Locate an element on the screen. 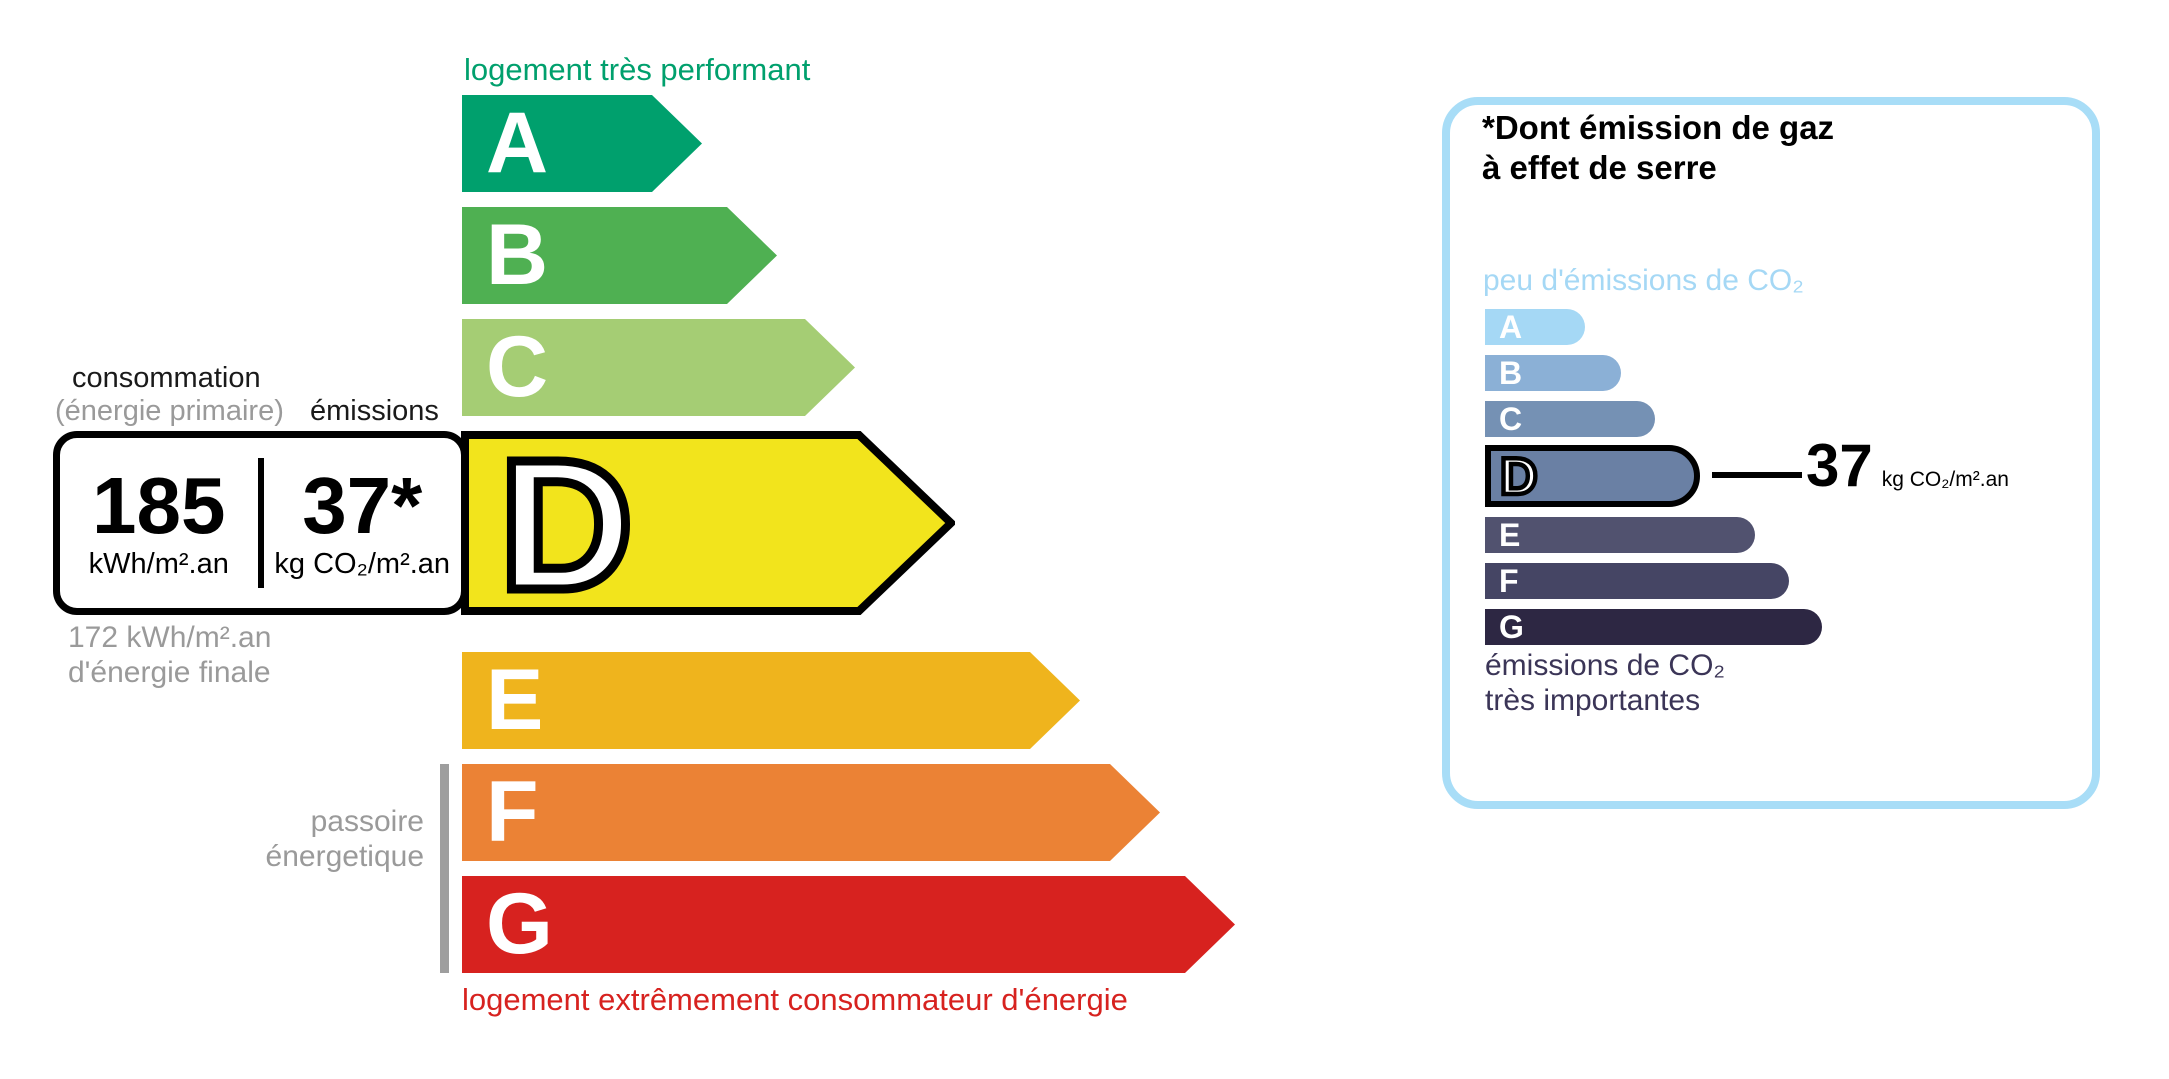 The width and height of the screenshot is (2169, 1079). final-energy-note: 172 kWh/m².an d'énergie finale is located at coordinates (169, 655).